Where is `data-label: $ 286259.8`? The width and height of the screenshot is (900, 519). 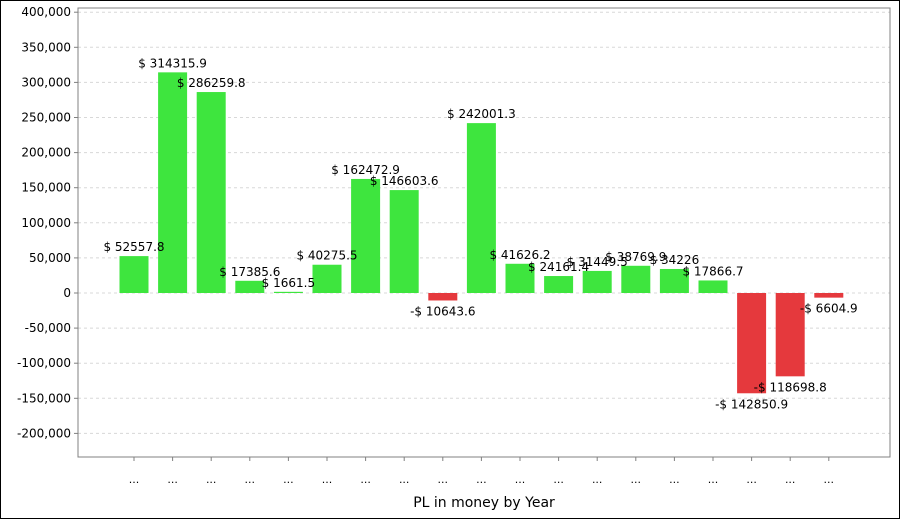
data-label: $ 286259.8 is located at coordinates (211, 83).